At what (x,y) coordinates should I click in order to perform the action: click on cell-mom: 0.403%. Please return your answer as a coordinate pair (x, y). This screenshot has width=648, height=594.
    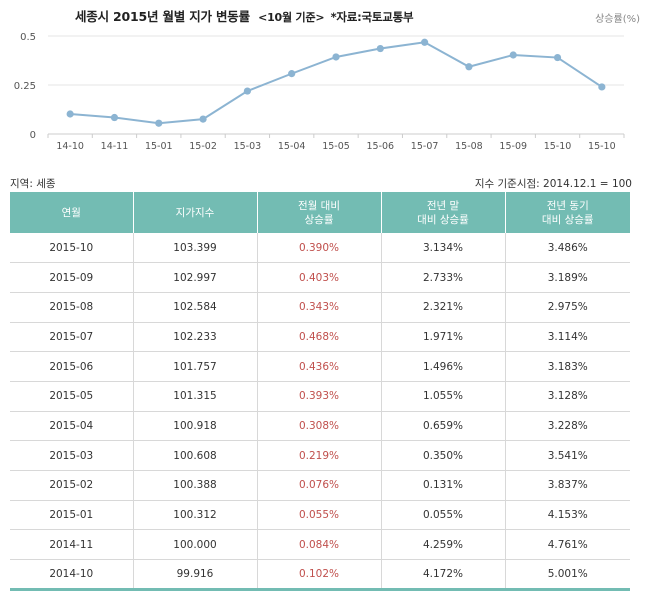
    Looking at the image, I should click on (319, 277).